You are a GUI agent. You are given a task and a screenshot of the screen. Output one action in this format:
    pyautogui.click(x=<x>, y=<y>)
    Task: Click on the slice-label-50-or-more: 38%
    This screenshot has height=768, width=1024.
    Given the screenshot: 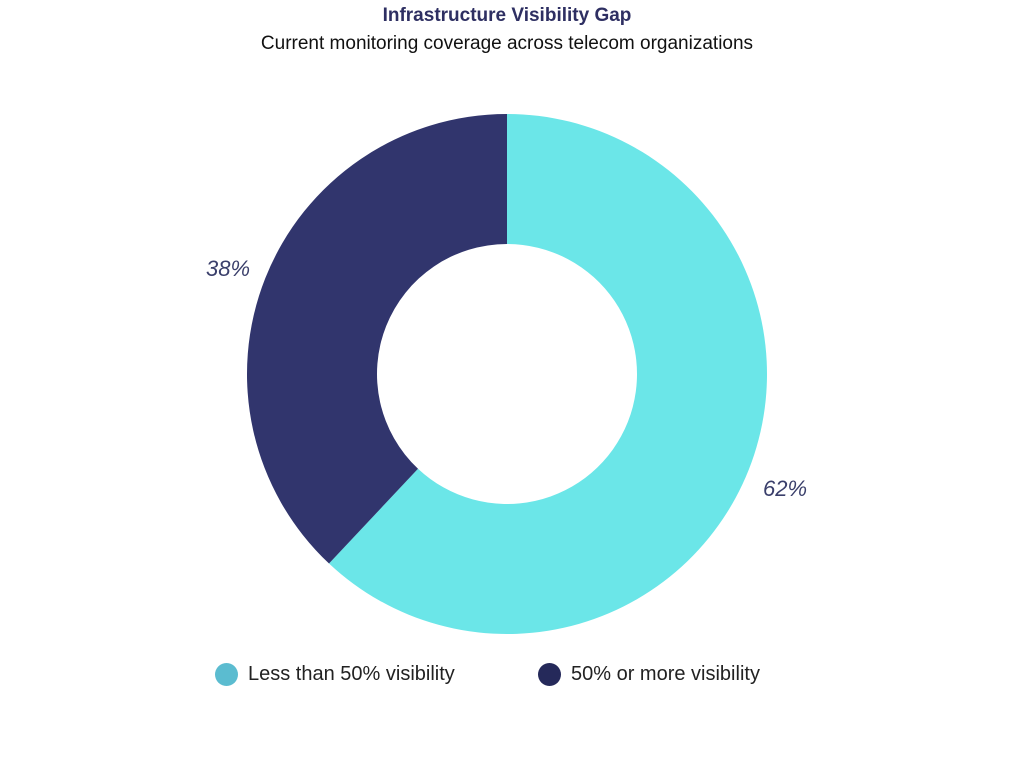 What is the action you would take?
    pyautogui.click(x=228, y=268)
    